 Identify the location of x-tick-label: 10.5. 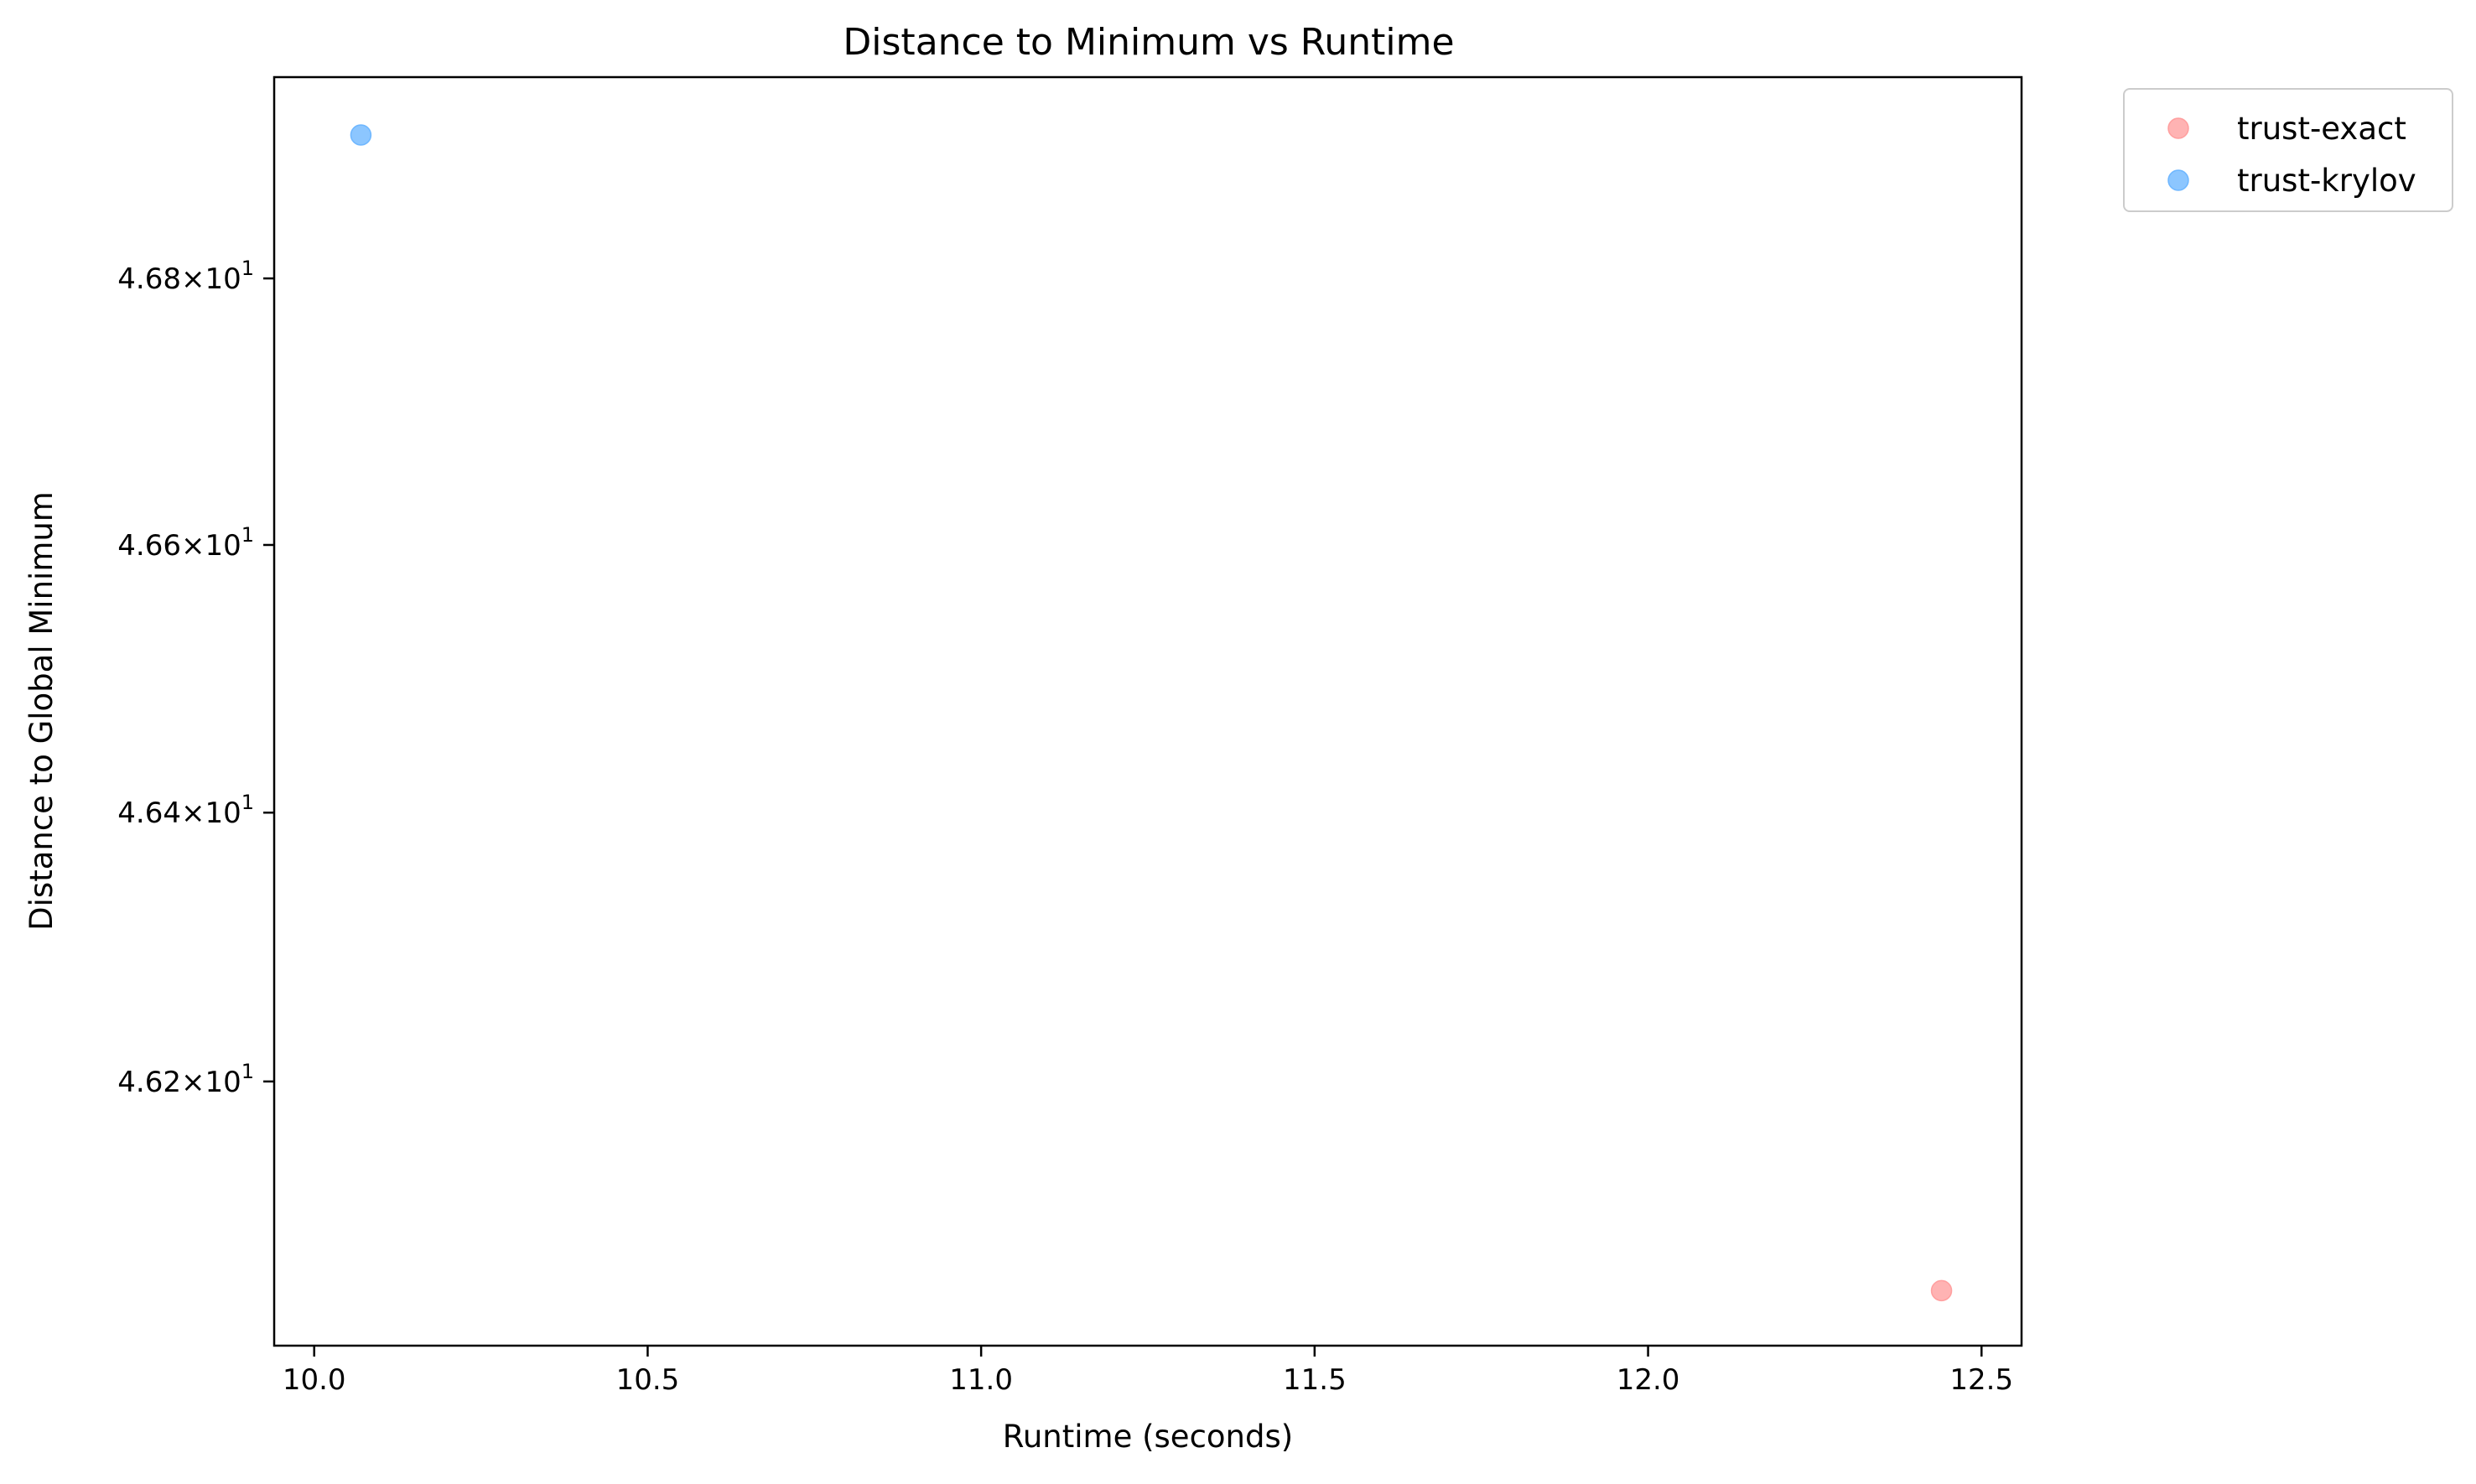
(648, 1380).